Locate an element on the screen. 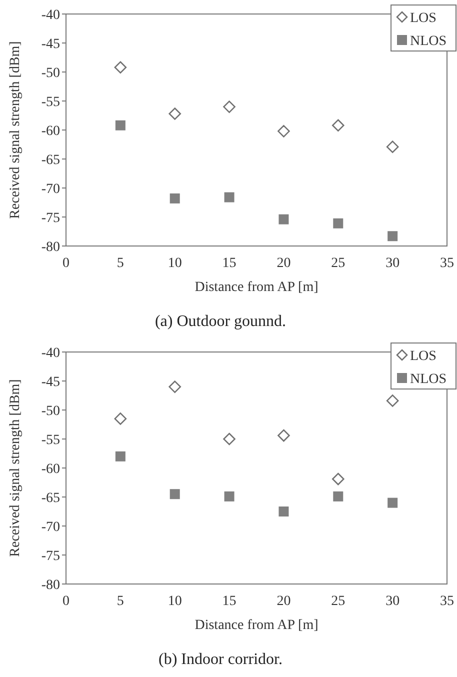 The width and height of the screenshot is (457, 677). text: (a) Outdoor gounnd. is located at coordinates (220, 321).